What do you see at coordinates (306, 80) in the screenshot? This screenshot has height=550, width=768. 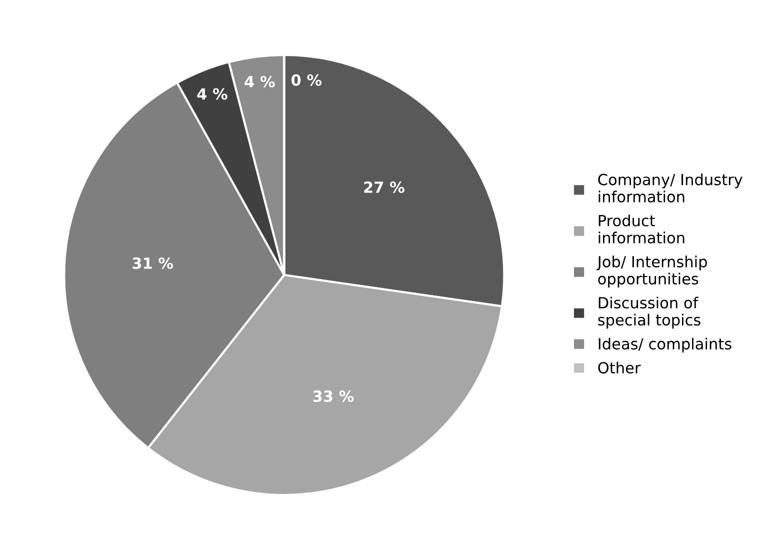 I see `text: 0 %` at bounding box center [306, 80].